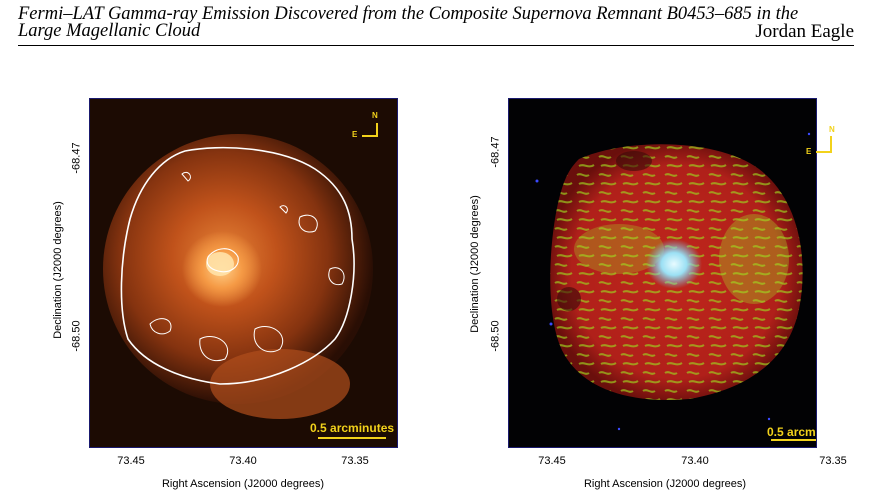 The height and width of the screenshot is (497, 871). Describe the element at coordinates (674, 264) in the screenshot. I see `right-pwn-core` at that location.